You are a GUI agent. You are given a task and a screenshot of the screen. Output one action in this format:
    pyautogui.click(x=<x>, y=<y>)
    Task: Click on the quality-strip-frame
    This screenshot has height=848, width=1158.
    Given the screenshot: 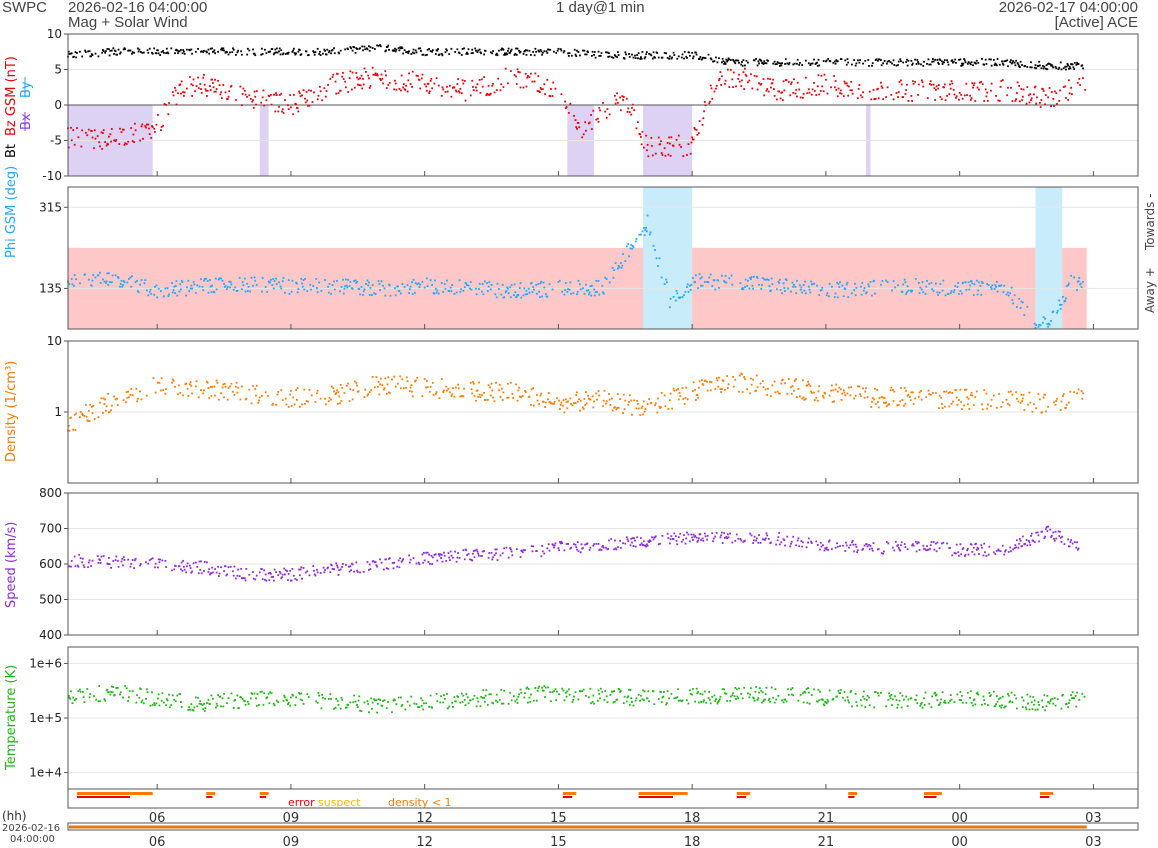 What is the action you would take?
    pyautogui.click(x=603, y=798)
    